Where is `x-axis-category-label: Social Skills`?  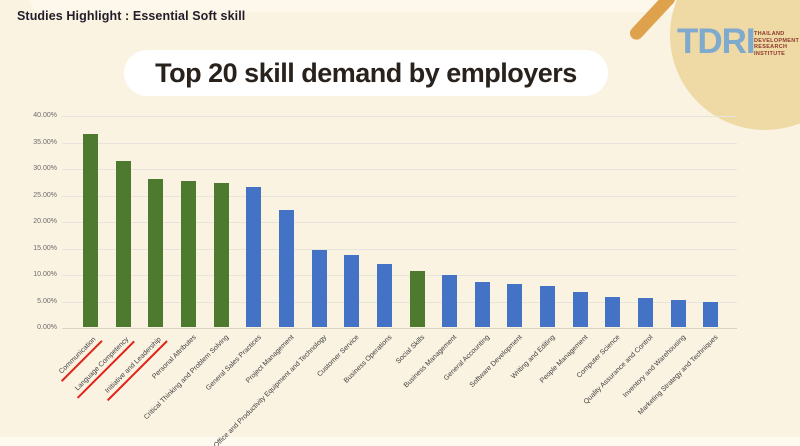 x-axis-category-label: Social Skills is located at coordinates (410, 350).